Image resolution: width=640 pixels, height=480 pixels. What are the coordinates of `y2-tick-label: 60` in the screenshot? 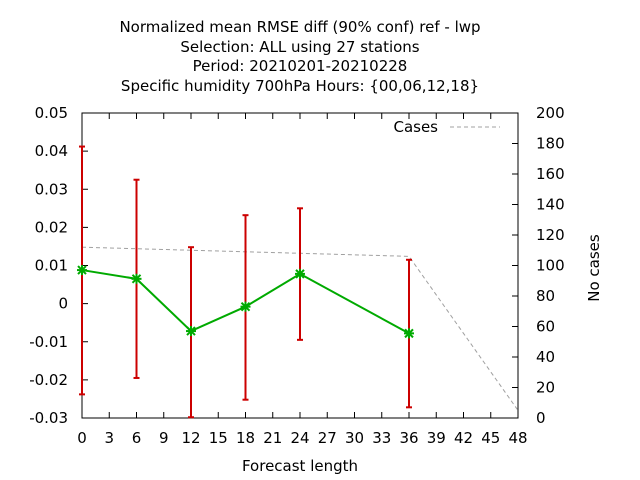 It's located at (545, 327).